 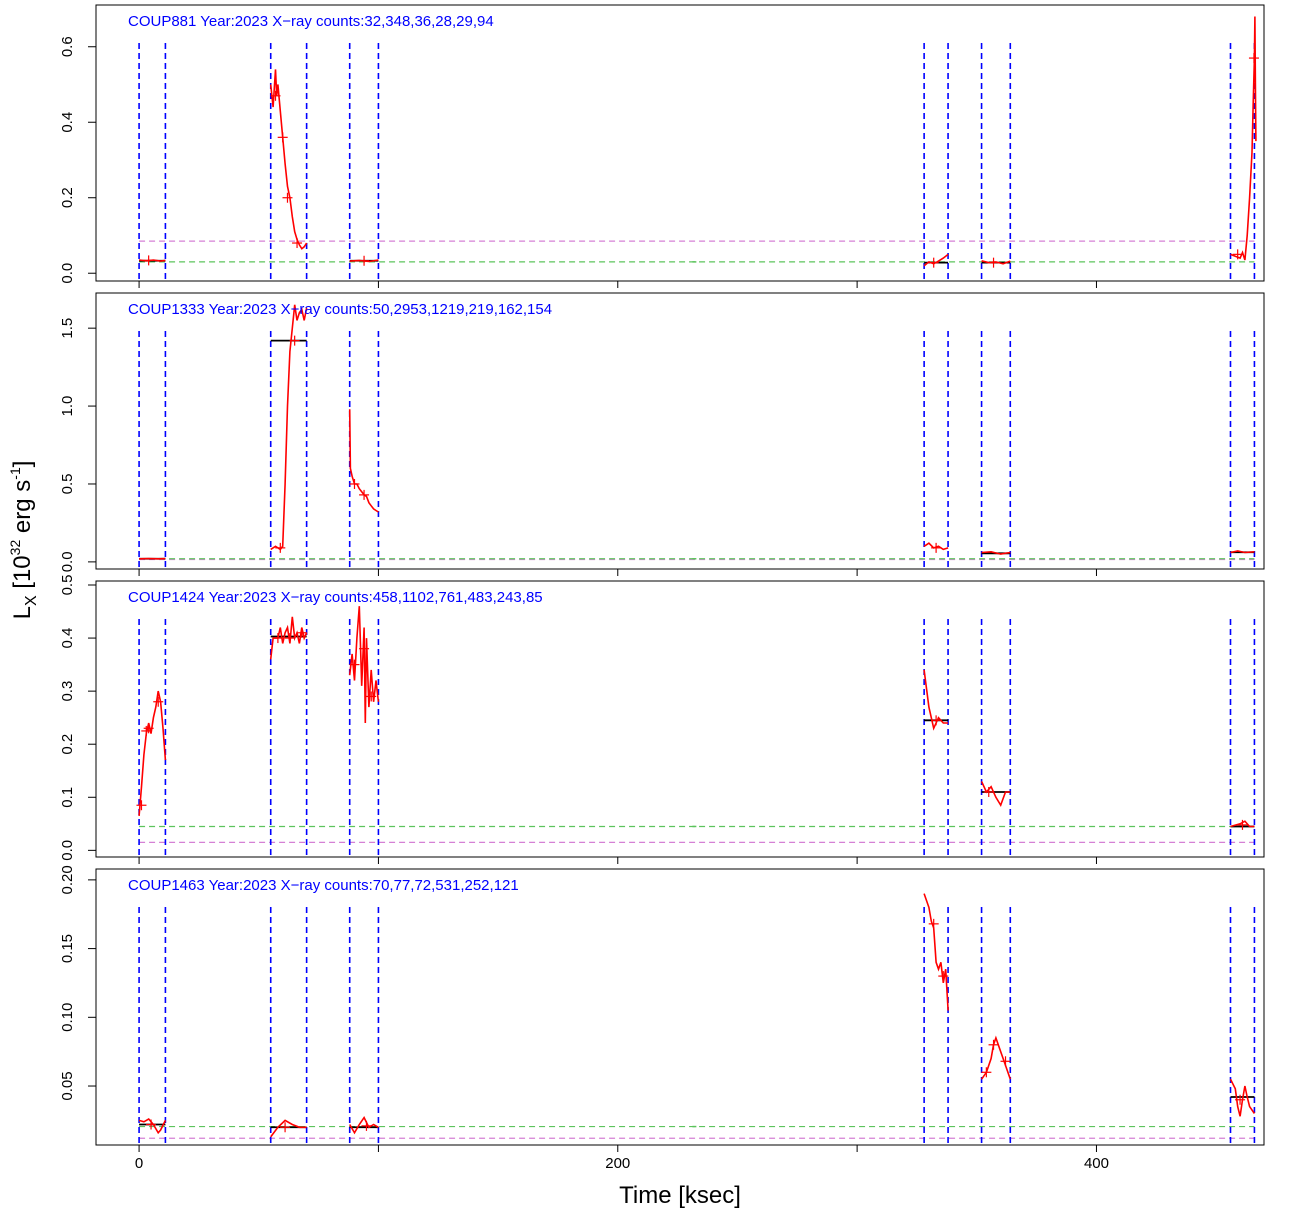 What do you see at coordinates (67, 1085) in the screenshot?
I see `y-tick-label: 0.05` at bounding box center [67, 1085].